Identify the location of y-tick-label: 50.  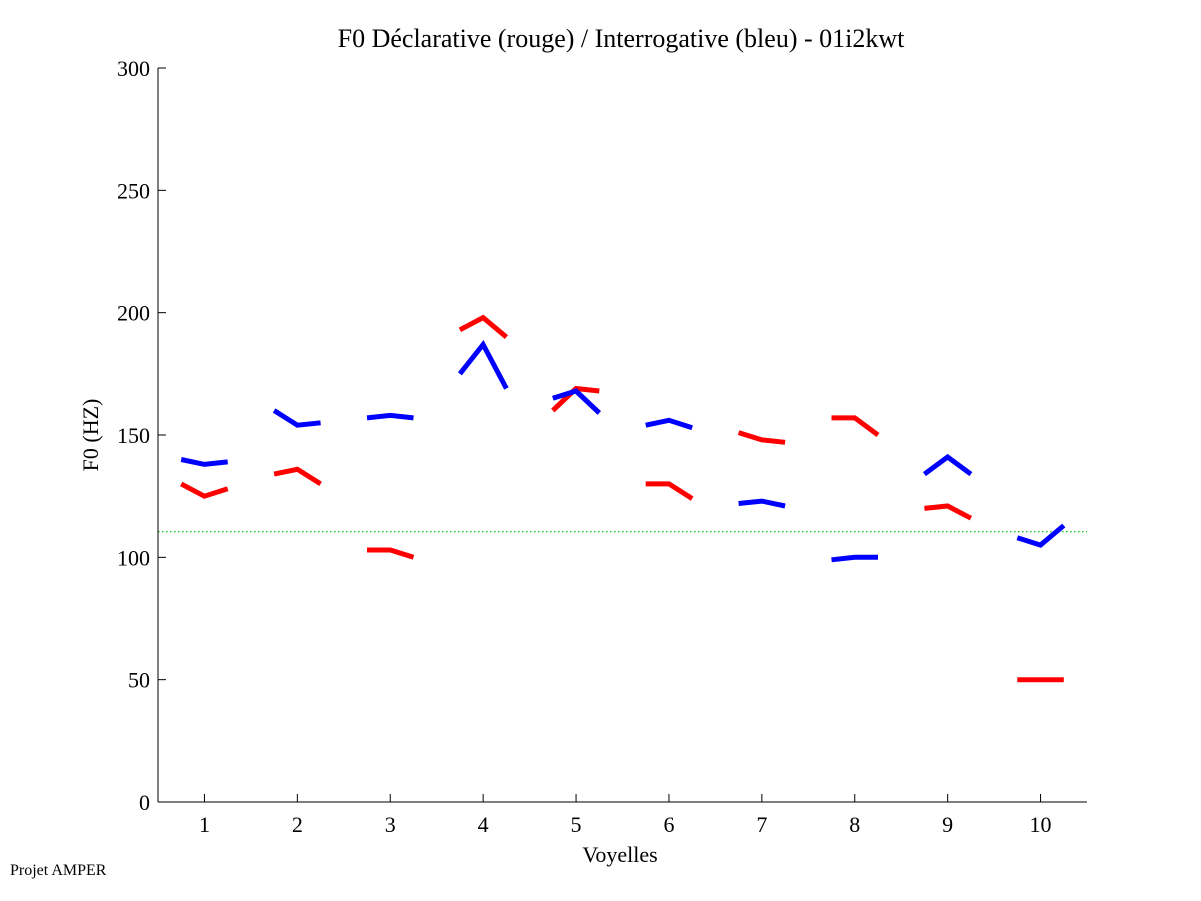
(139, 680).